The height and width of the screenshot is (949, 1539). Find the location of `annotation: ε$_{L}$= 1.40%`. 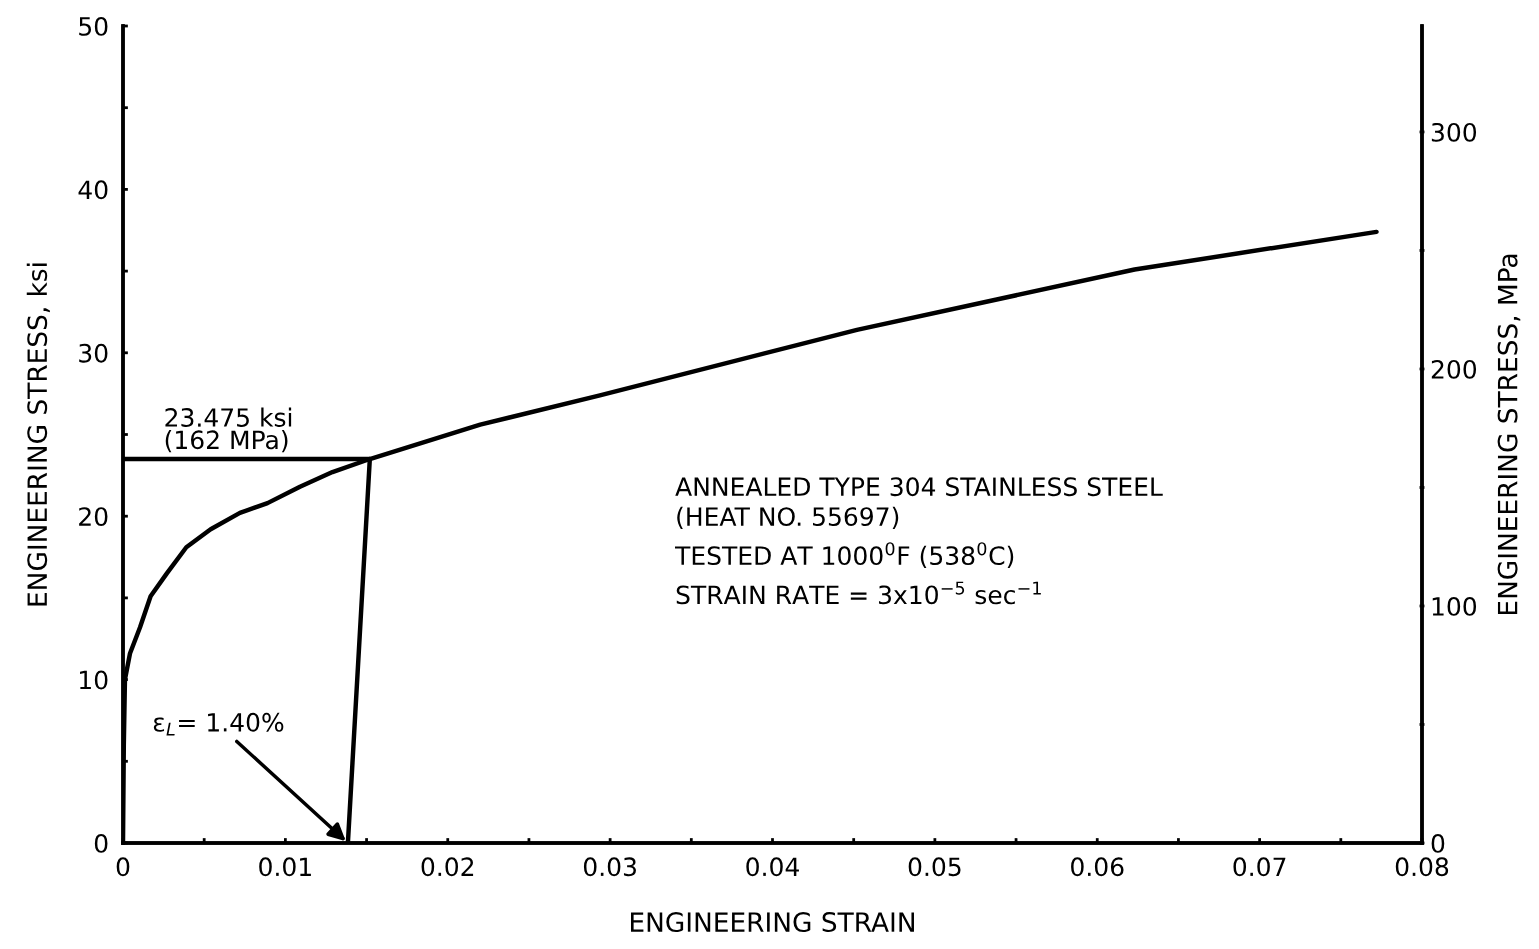

annotation: ε$_{L}$= 1.40% is located at coordinates (218, 724).